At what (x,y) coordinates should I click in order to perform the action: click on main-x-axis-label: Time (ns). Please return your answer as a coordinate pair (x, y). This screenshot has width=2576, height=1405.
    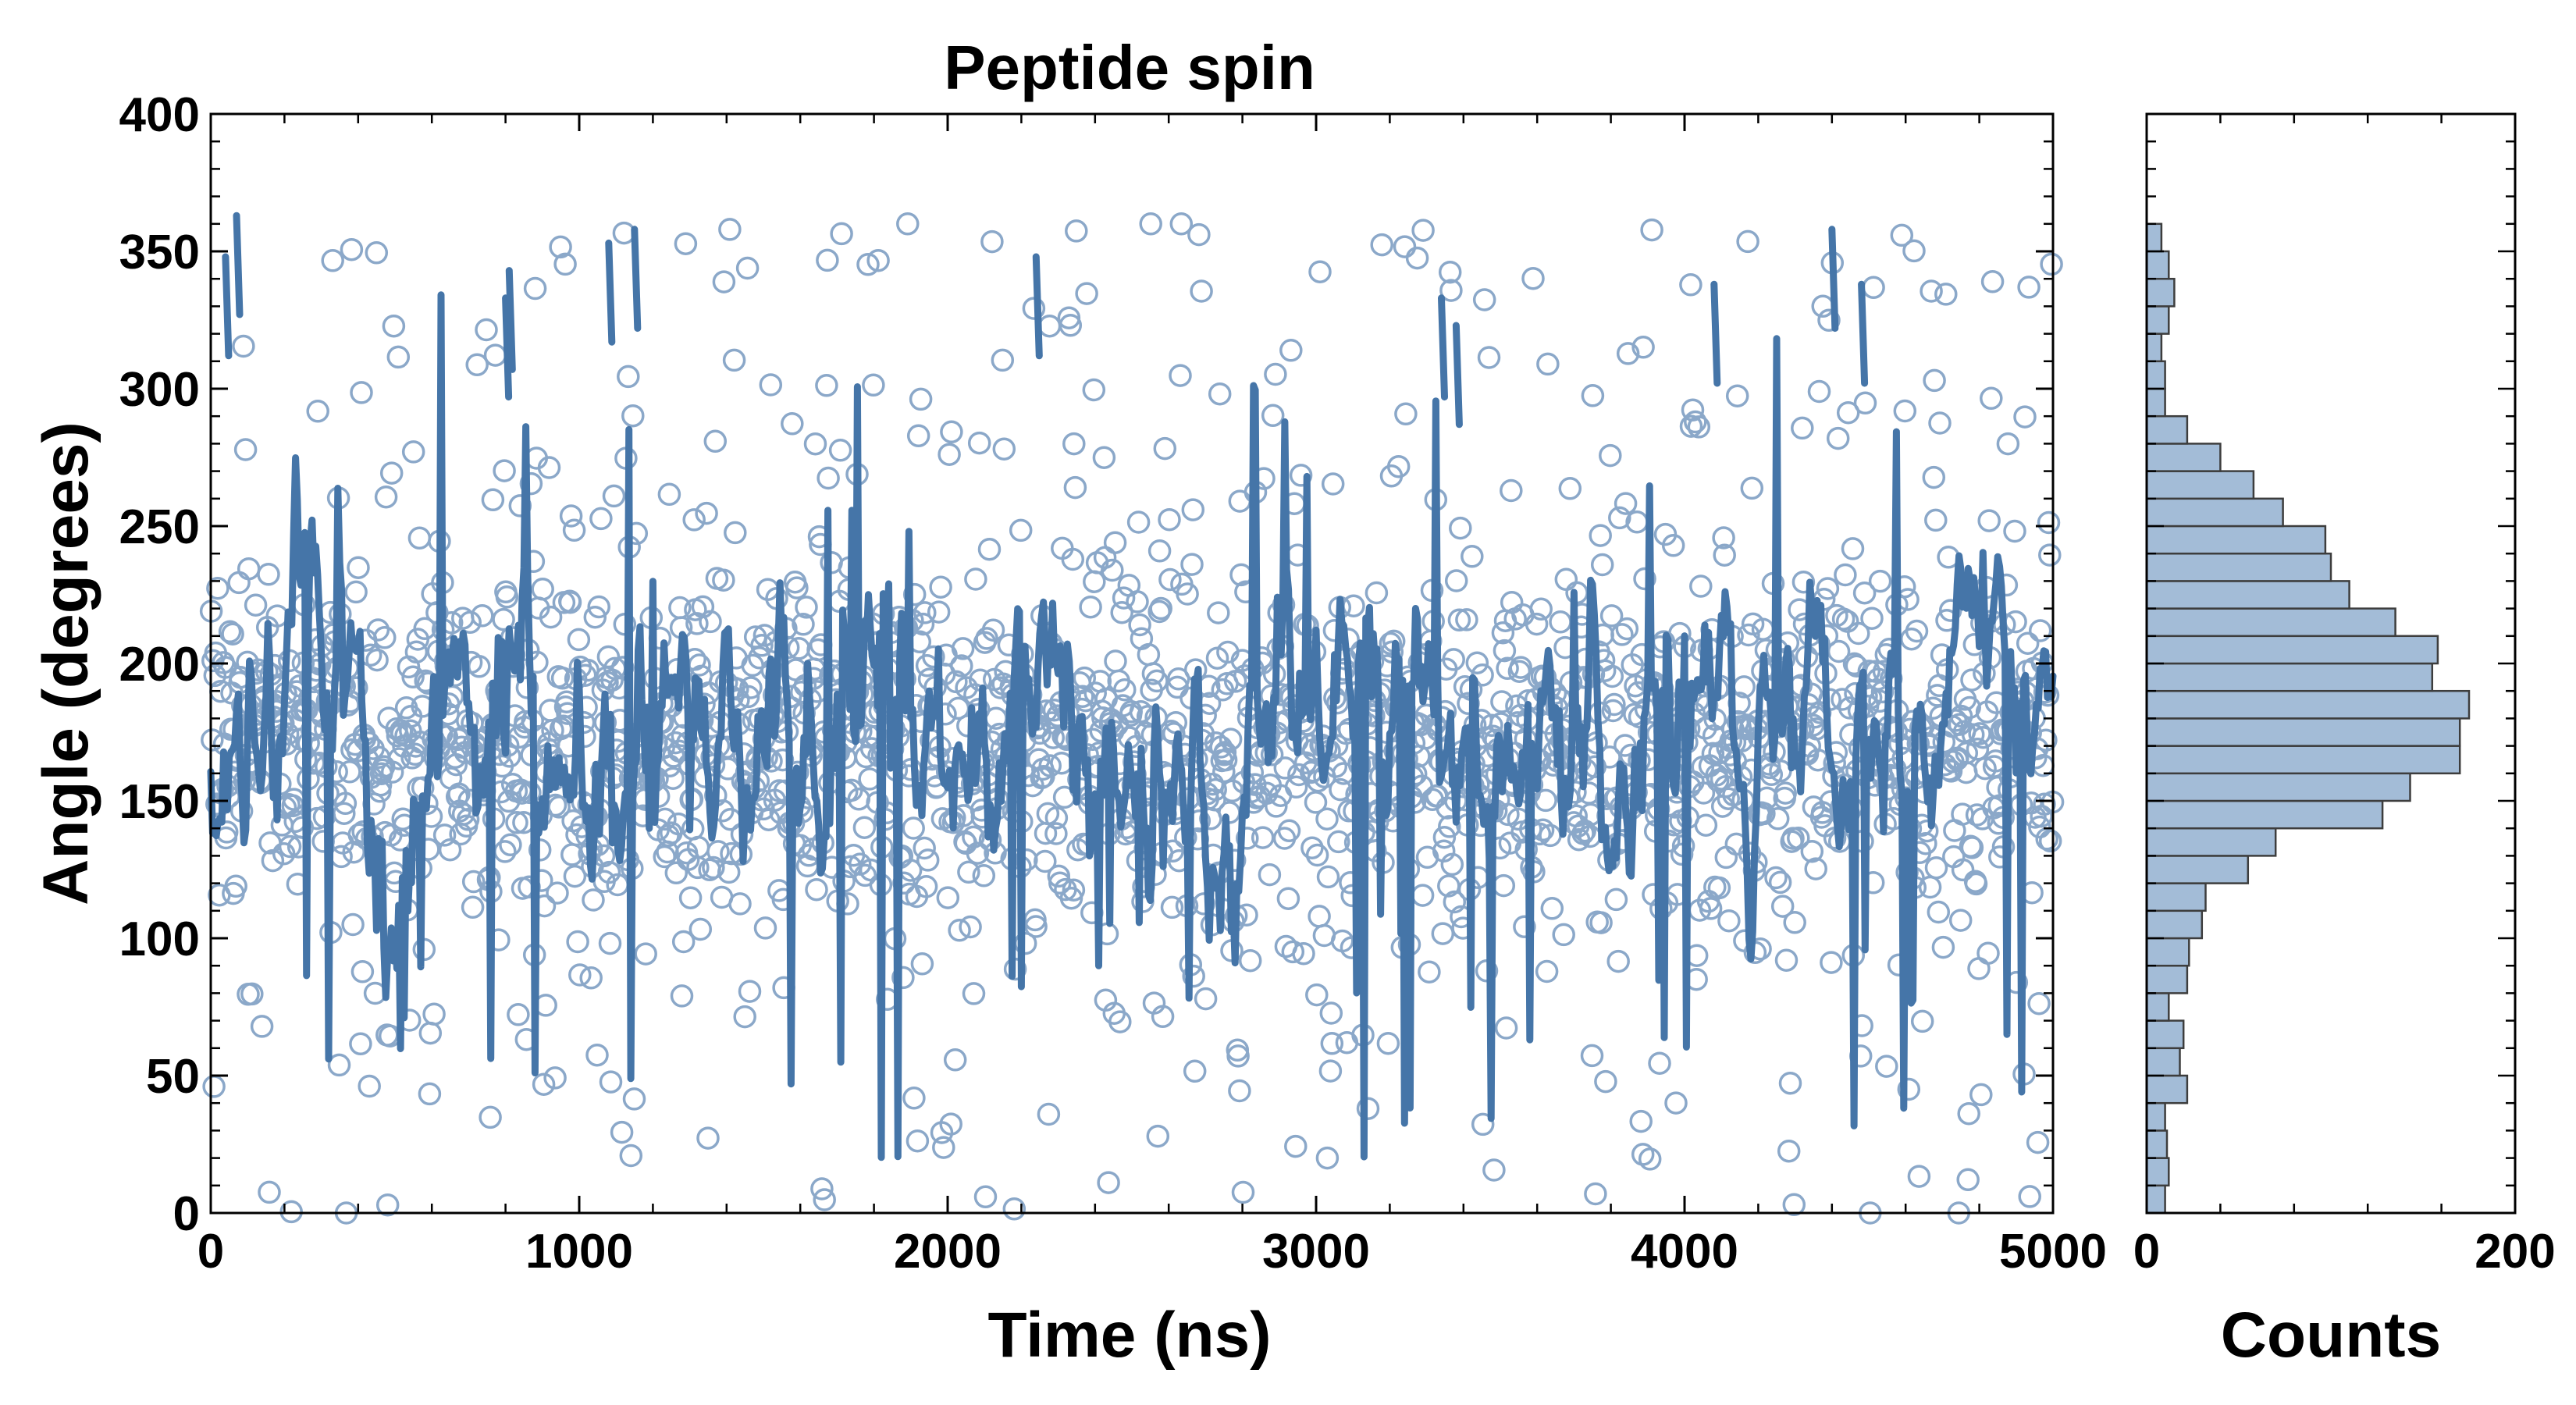
    Looking at the image, I should click on (1130, 1336).